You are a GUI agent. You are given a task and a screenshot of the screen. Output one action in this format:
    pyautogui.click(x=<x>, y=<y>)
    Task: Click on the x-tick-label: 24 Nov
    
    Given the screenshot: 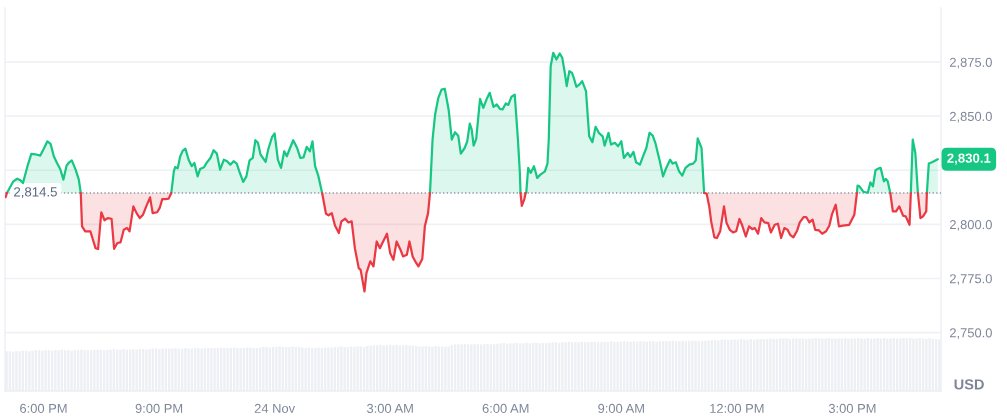 What is the action you would take?
    pyautogui.click(x=275, y=408)
    